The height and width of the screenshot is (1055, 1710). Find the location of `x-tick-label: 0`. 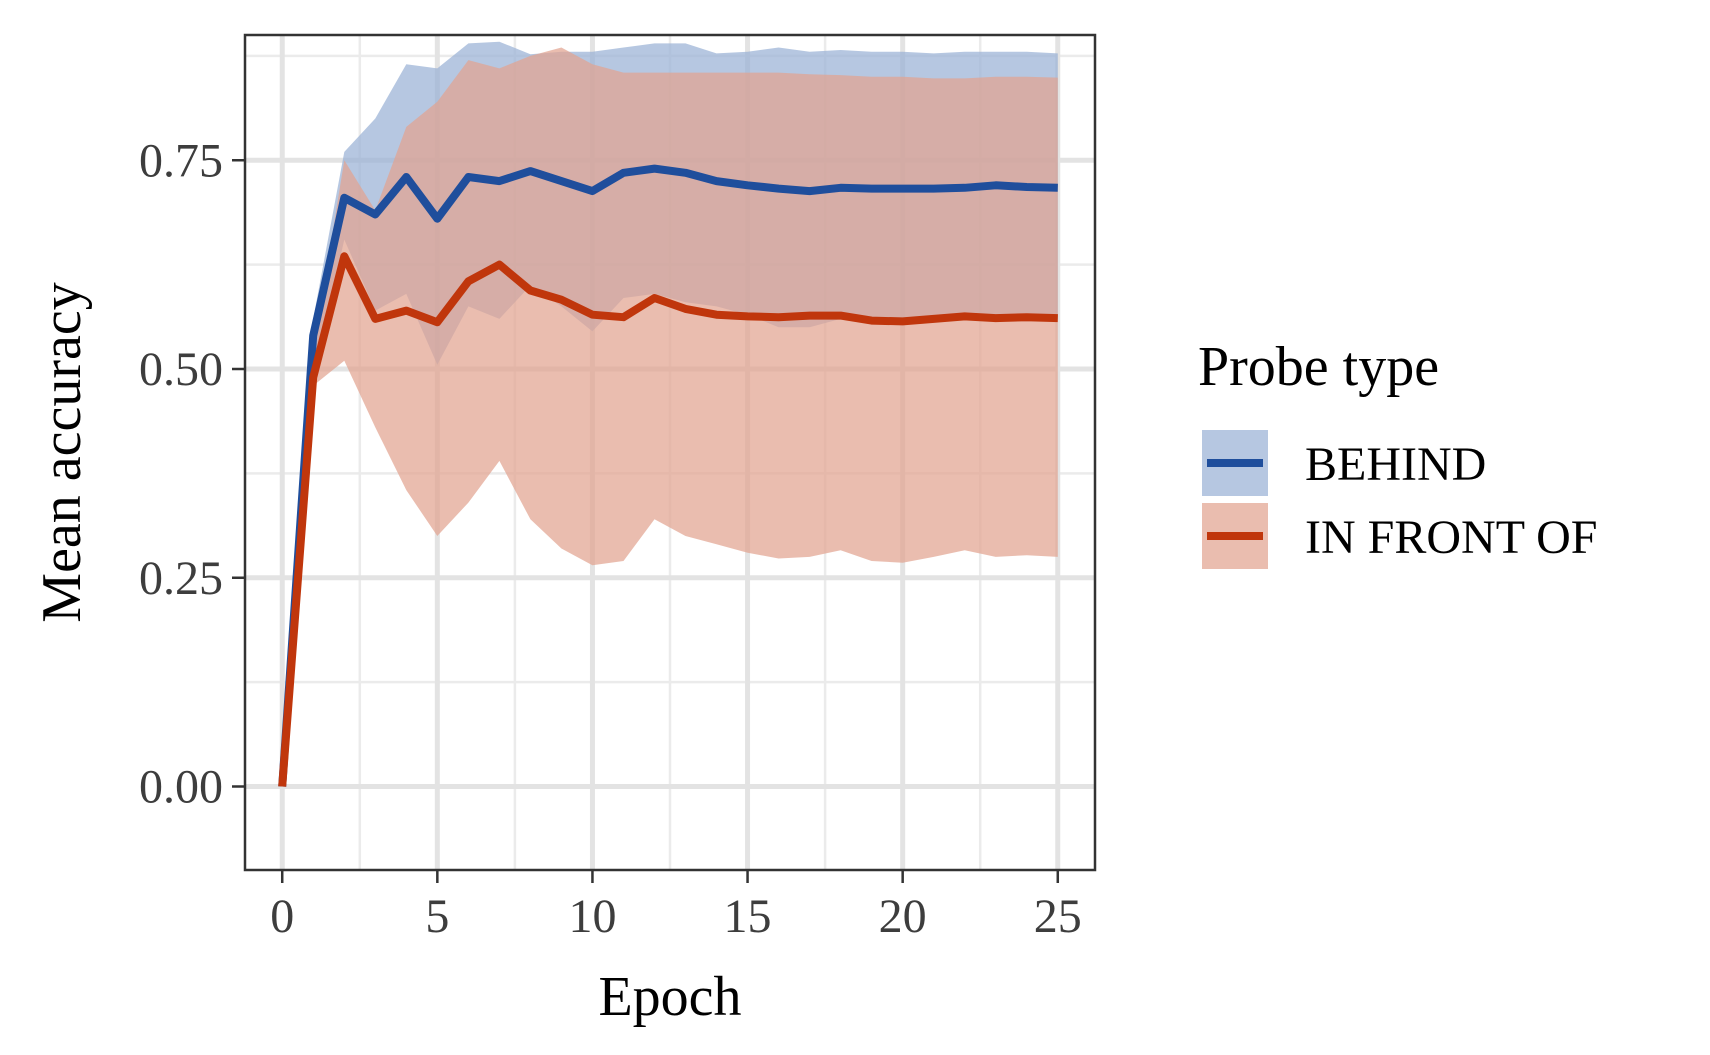

x-tick-label: 0 is located at coordinates (282, 916).